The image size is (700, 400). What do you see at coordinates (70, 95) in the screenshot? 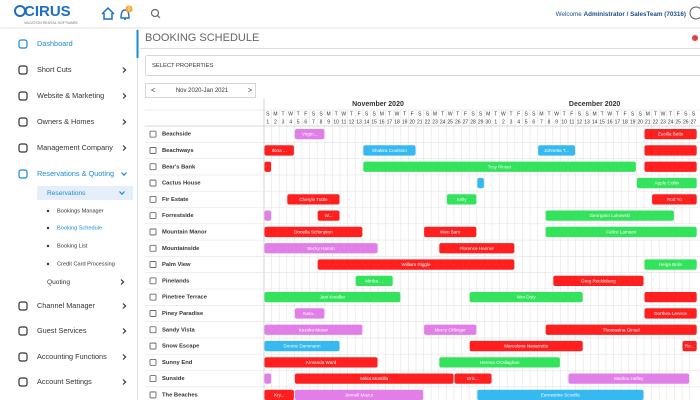
I see `nav-item: Website & Marketing` at bounding box center [70, 95].